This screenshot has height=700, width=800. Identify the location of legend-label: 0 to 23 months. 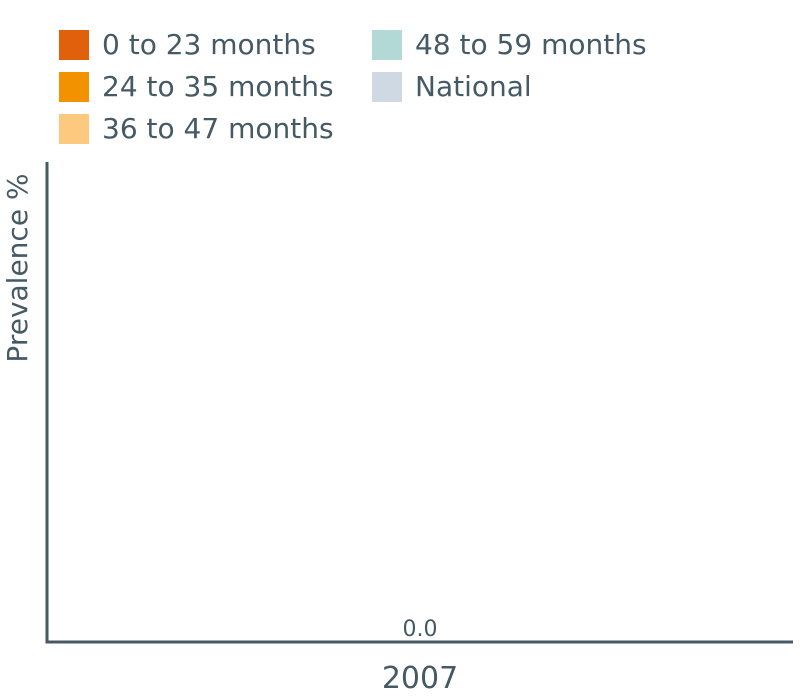
(209, 44).